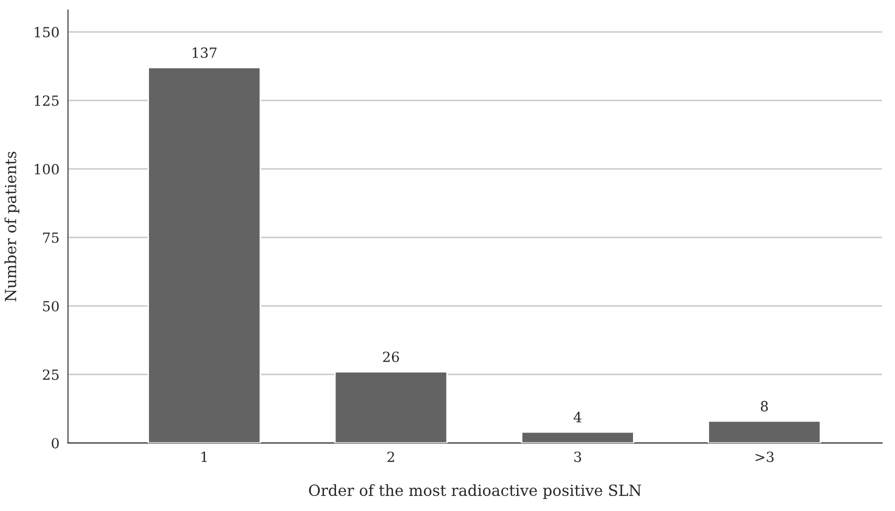 The height and width of the screenshot is (511, 895). I want to click on y-axis-title: Number of patients, so click(12, 227).